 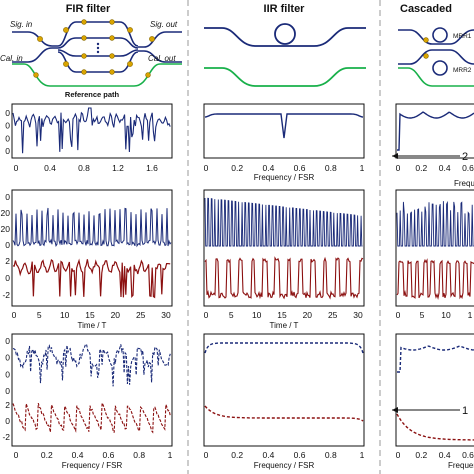 I want to click on fir-freq2-trace, so click(x=91, y=365).